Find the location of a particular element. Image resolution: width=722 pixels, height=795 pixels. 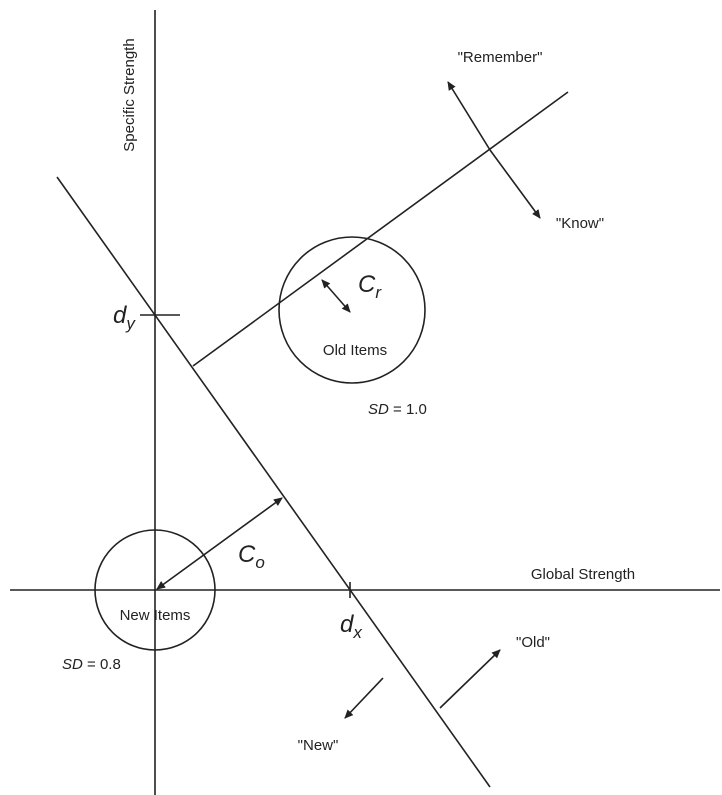

know-label: "Know" is located at coordinates (580, 223).